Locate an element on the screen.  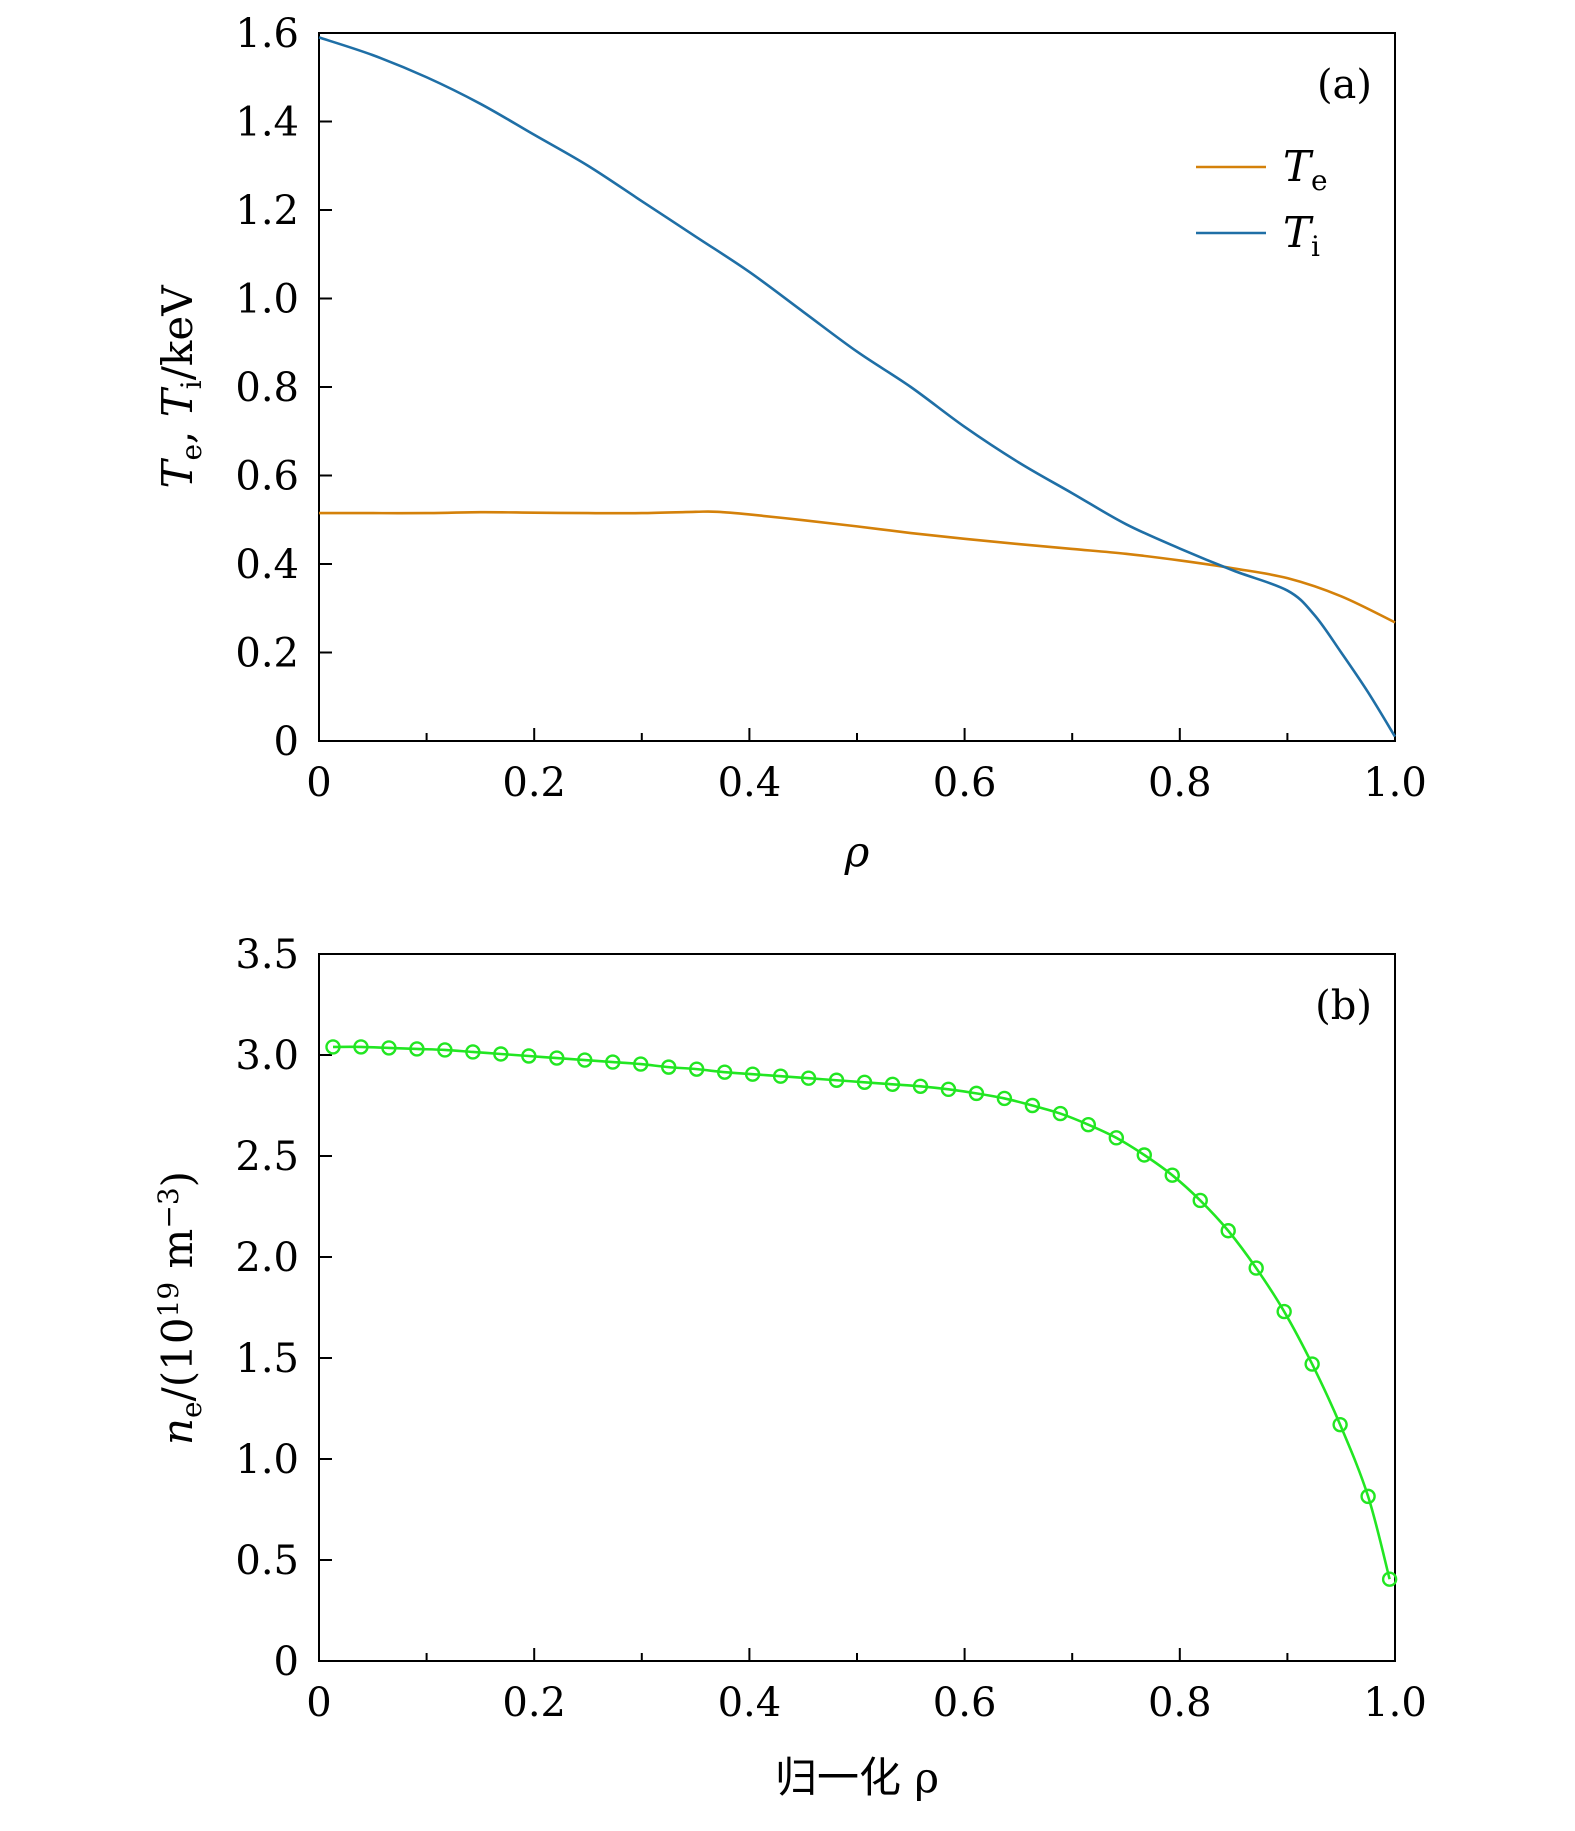
panel-a-y-tick-label: 1.4 is located at coordinates (267, 123).